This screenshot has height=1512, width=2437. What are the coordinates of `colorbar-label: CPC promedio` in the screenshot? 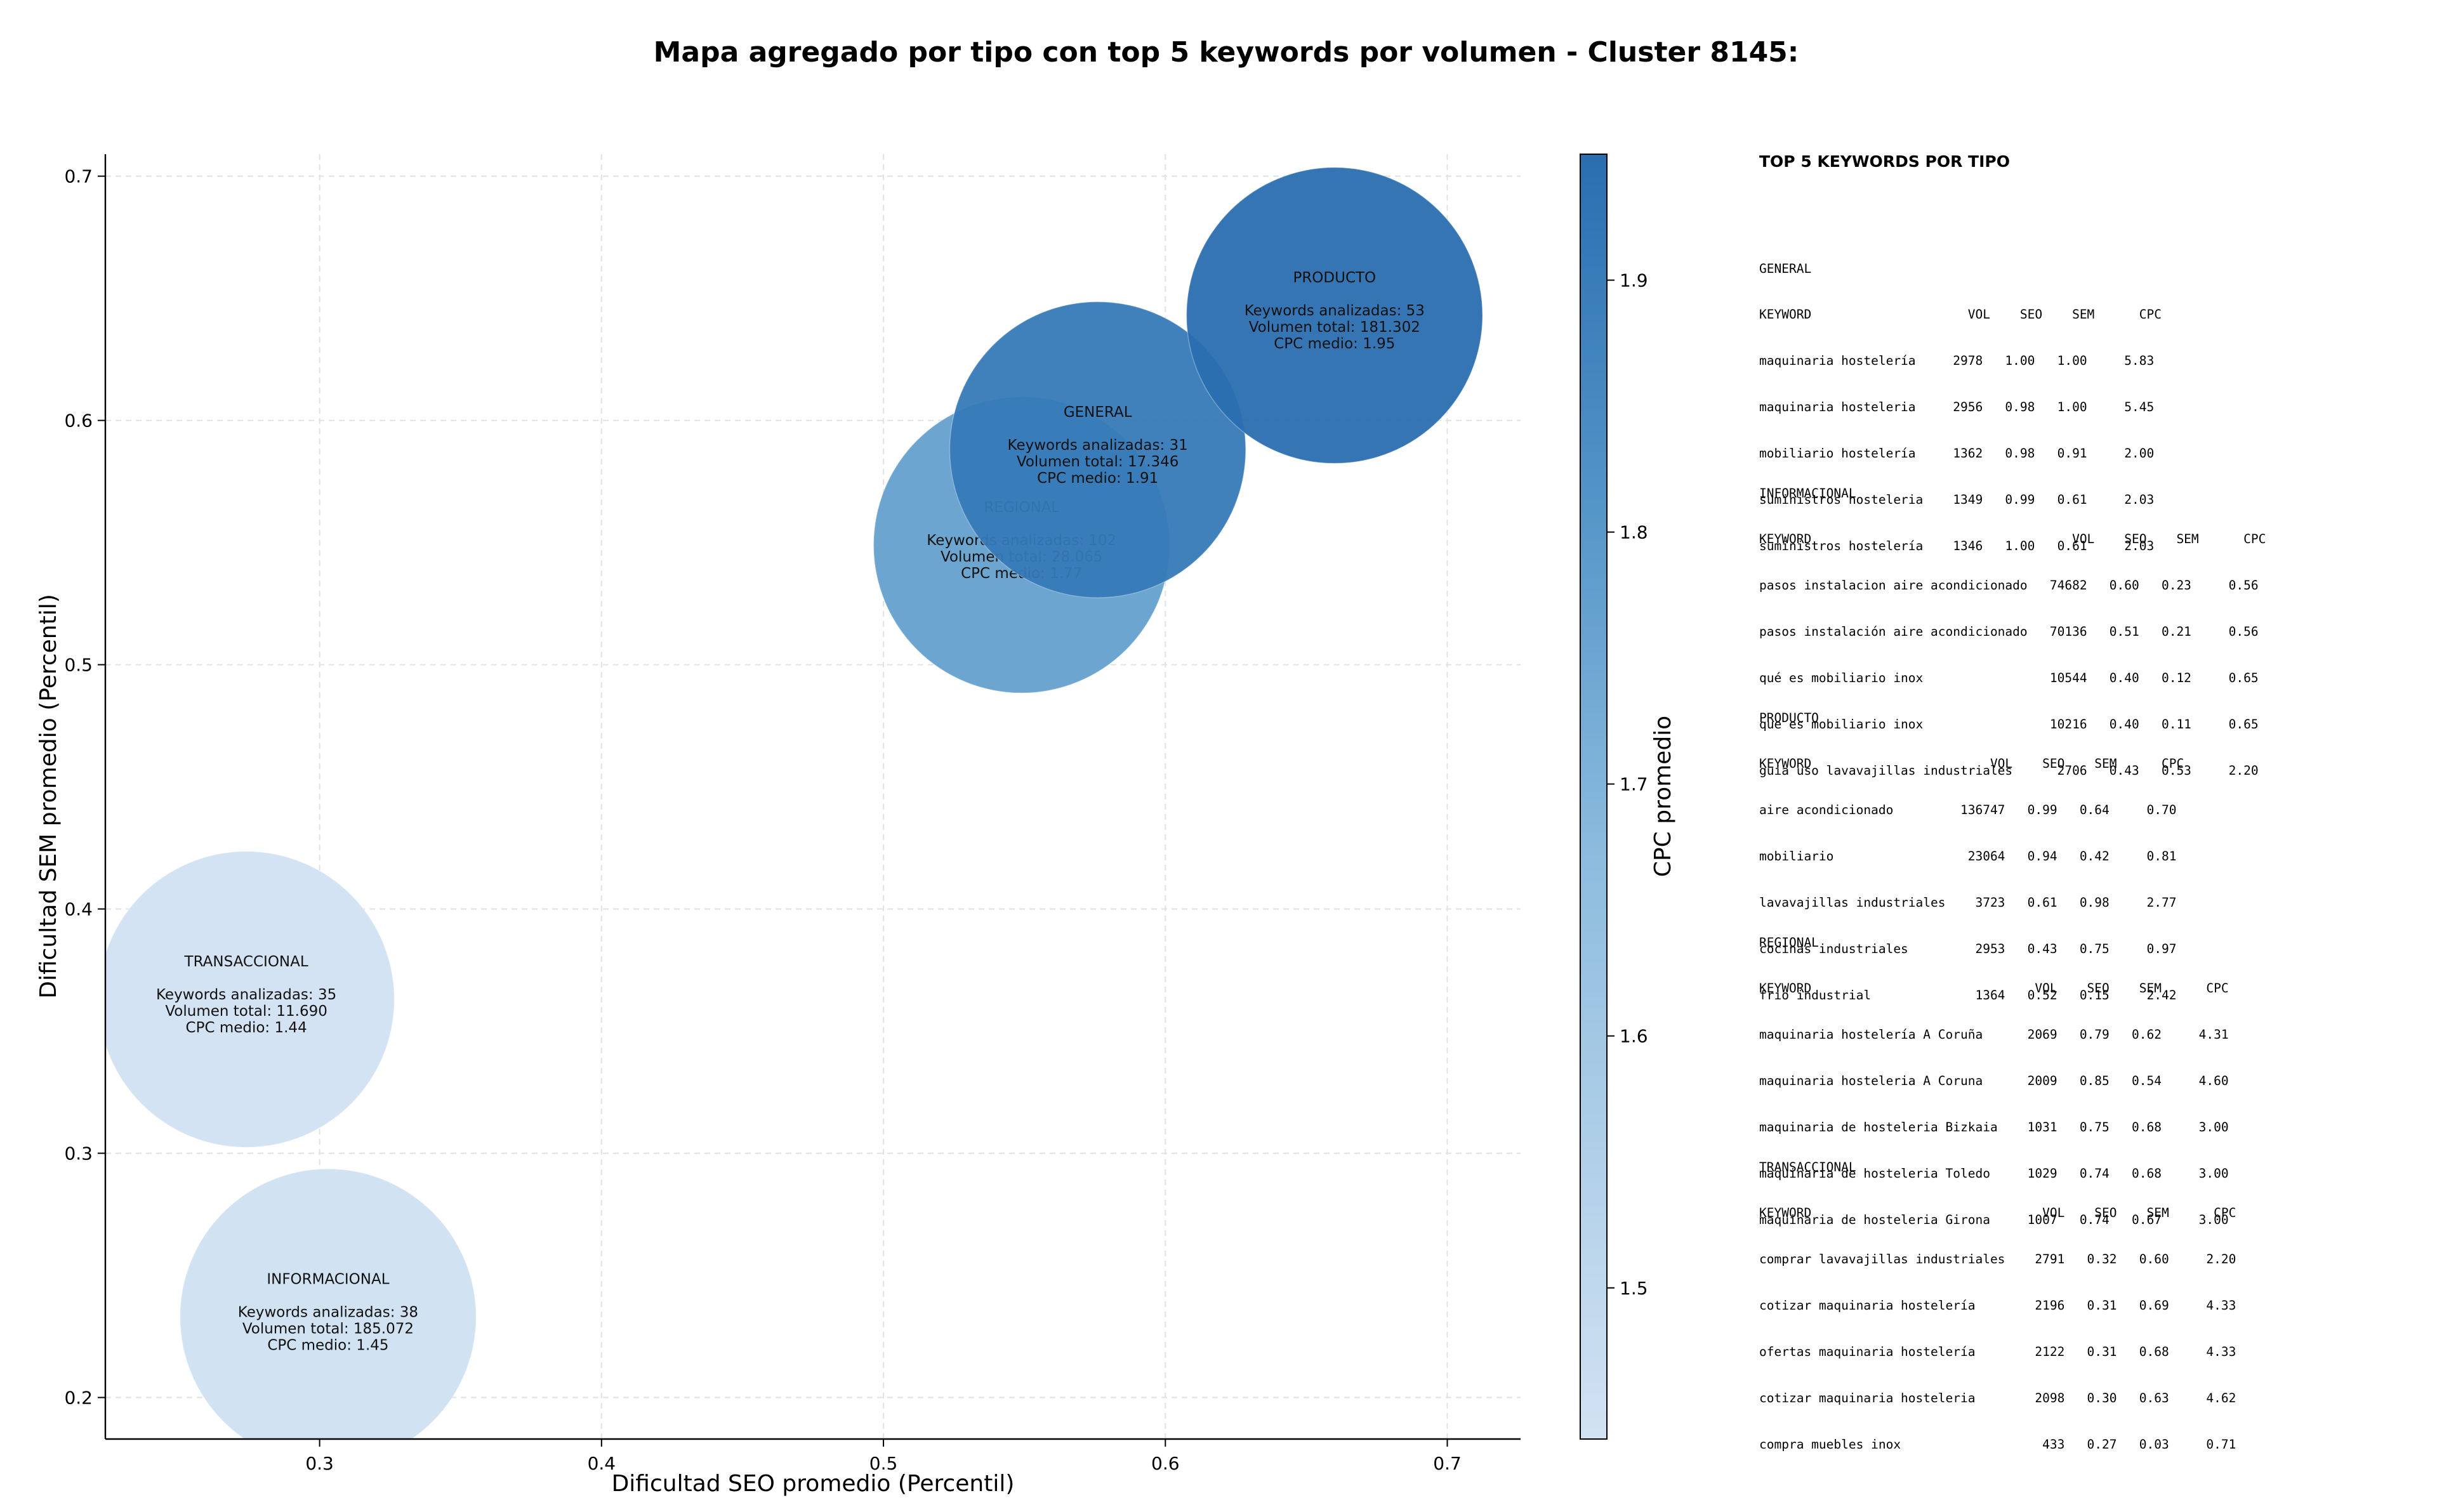 It's located at (1663, 796).